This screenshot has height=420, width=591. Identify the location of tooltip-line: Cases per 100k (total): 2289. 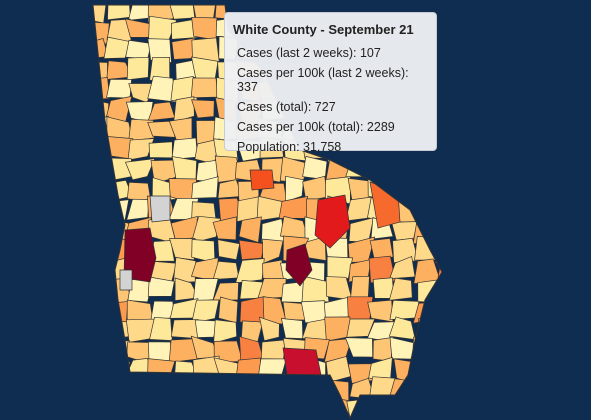
(316, 127).